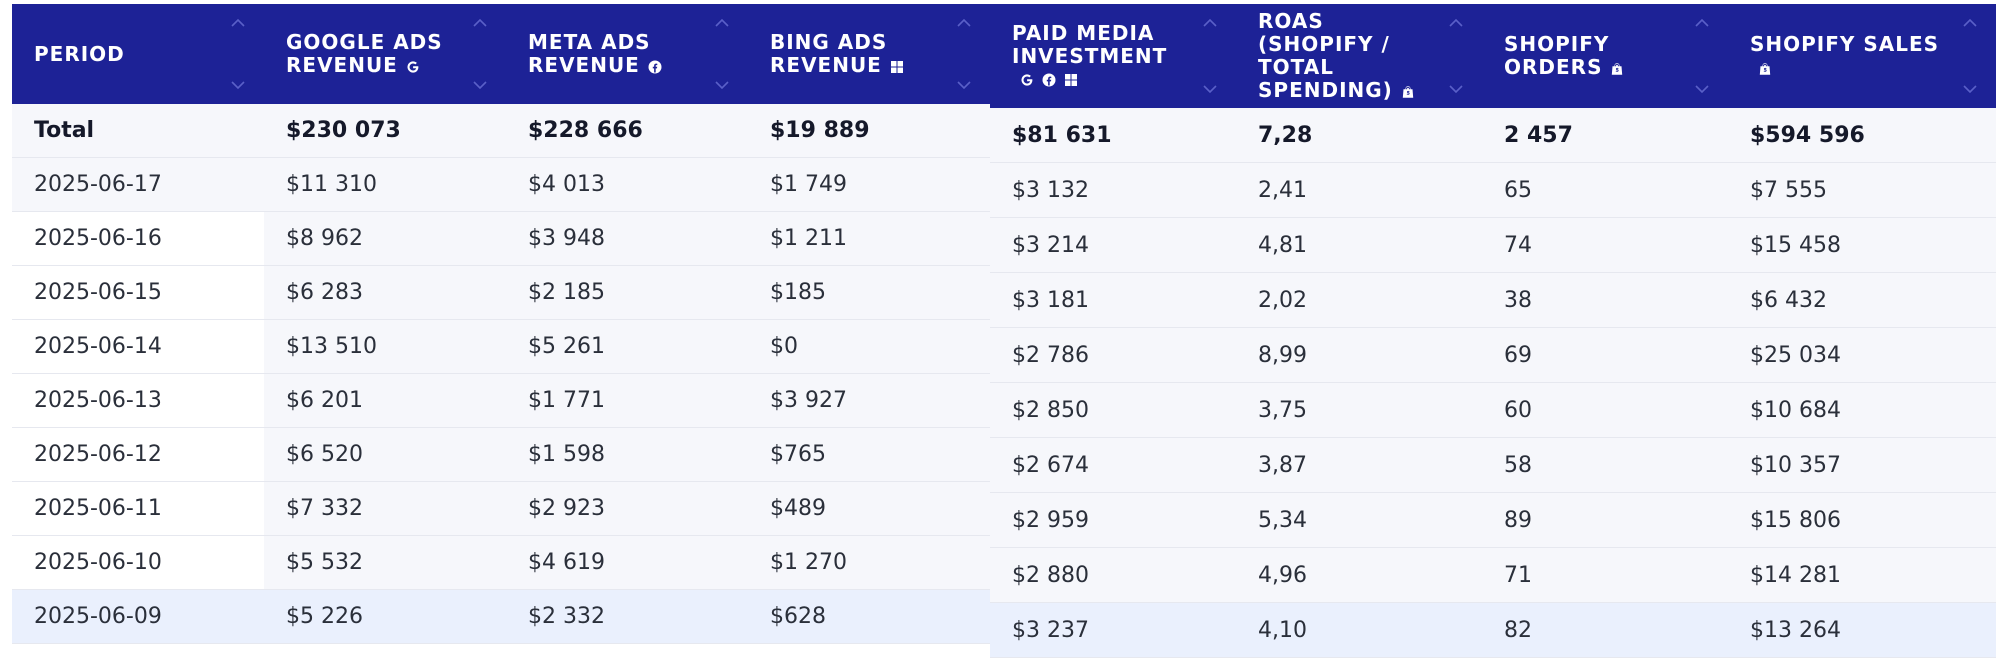  What do you see at coordinates (324, 454) in the screenshot?
I see `table-cell: $6 520` at bounding box center [324, 454].